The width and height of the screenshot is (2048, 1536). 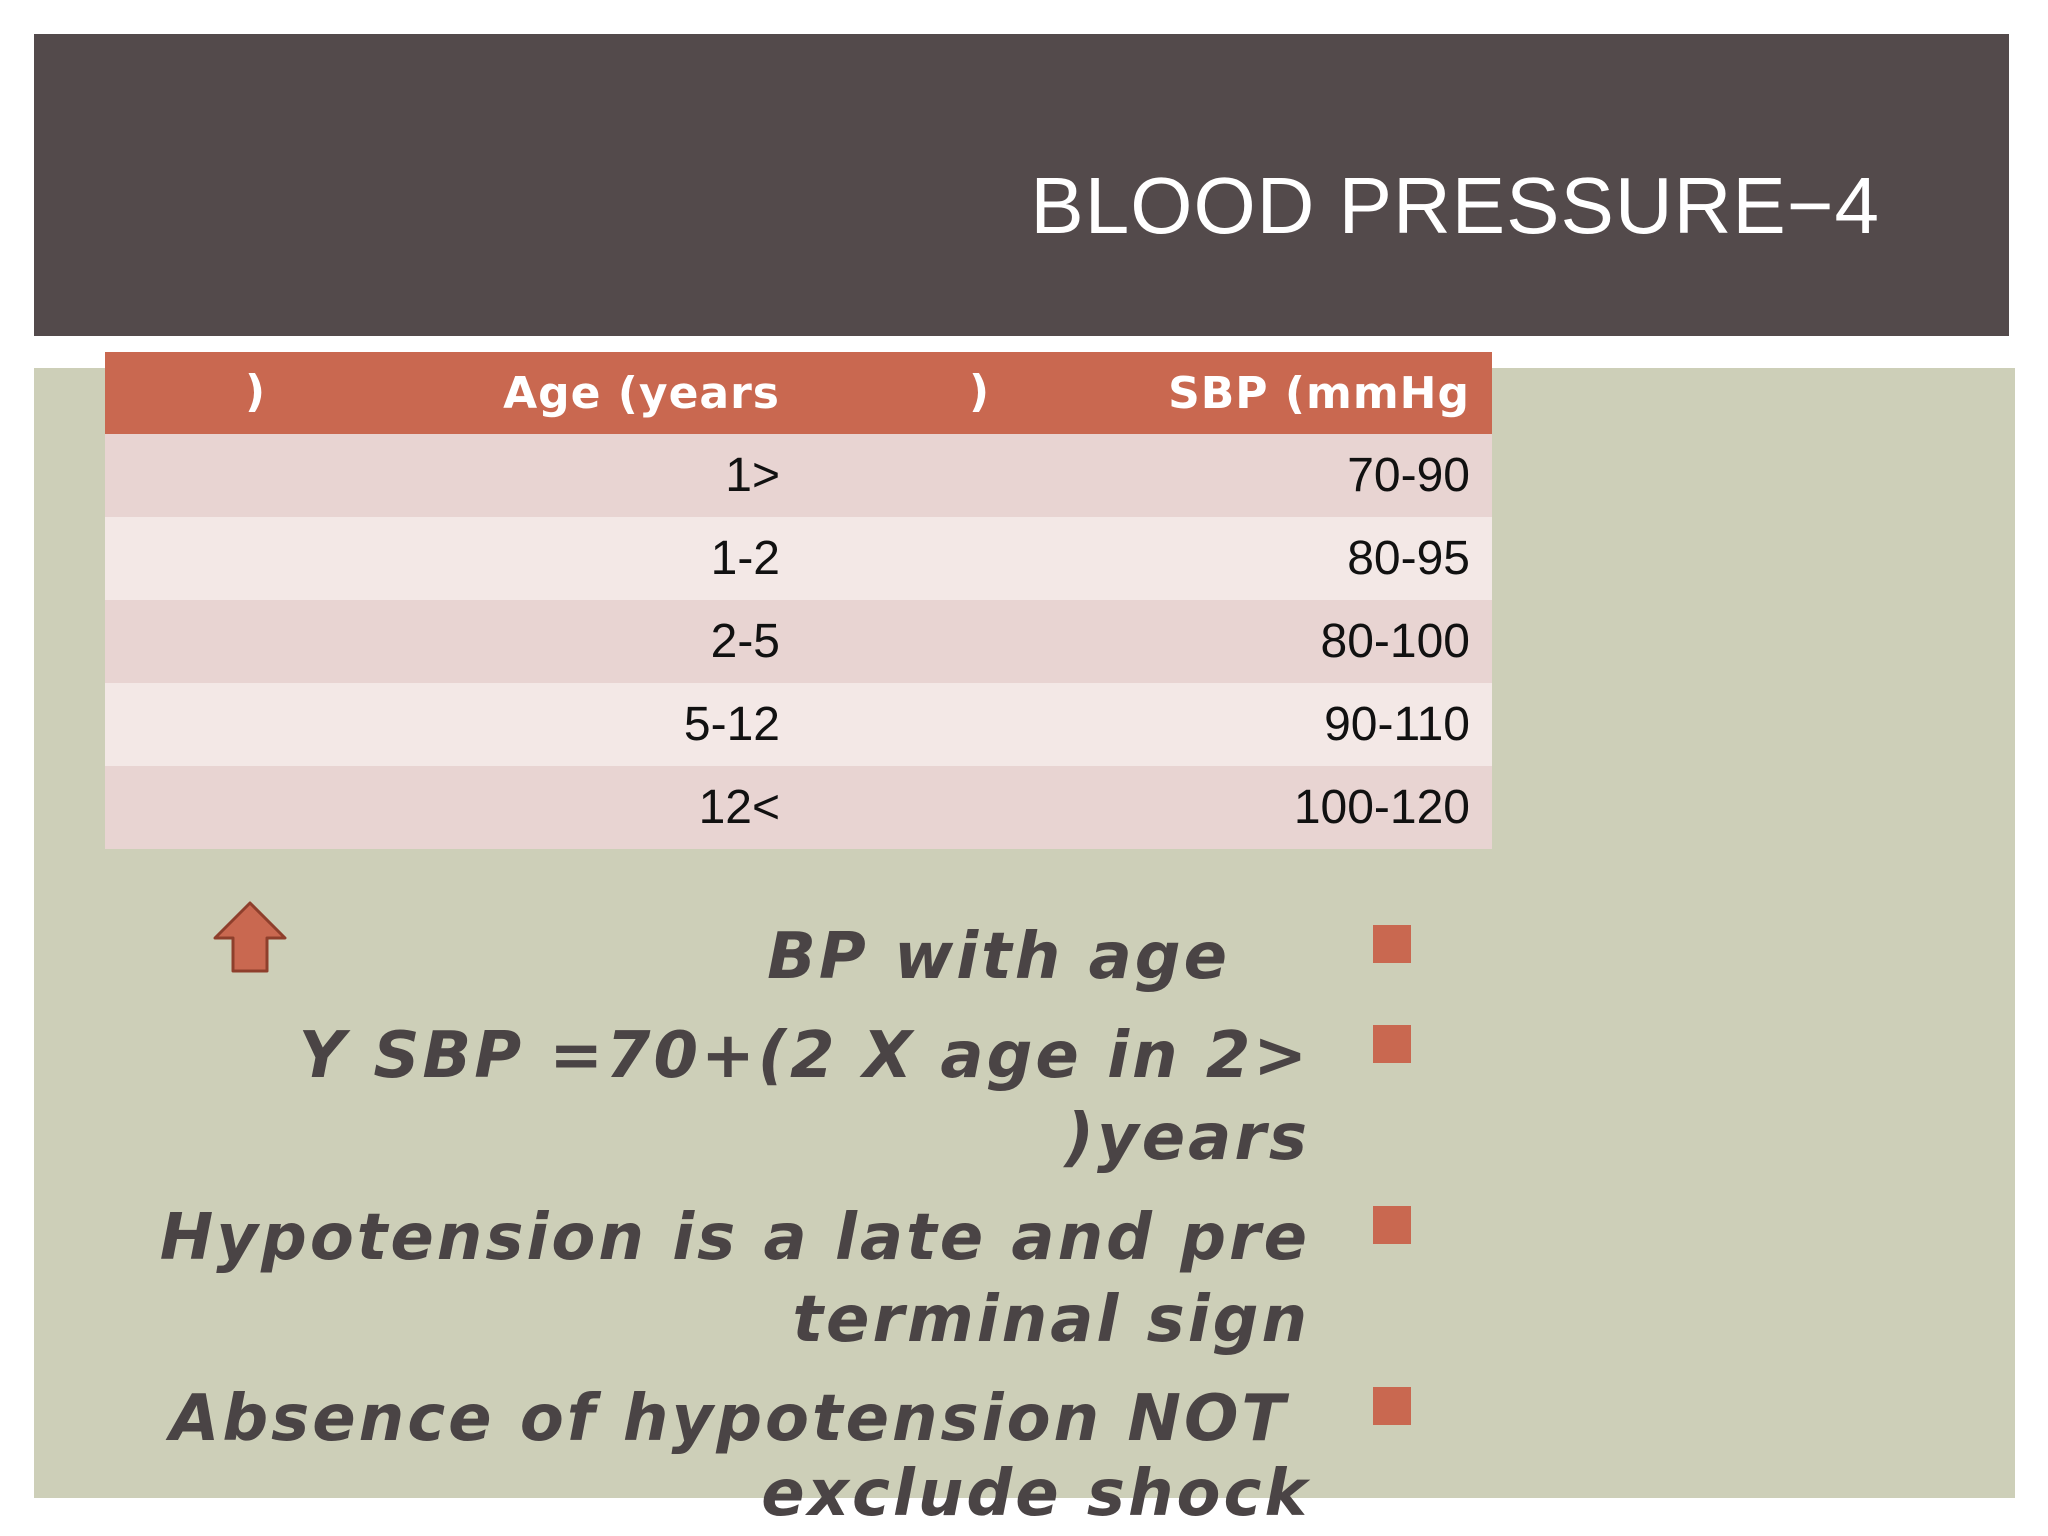 I want to click on table-row: 1> 70-90, so click(x=798, y=475).